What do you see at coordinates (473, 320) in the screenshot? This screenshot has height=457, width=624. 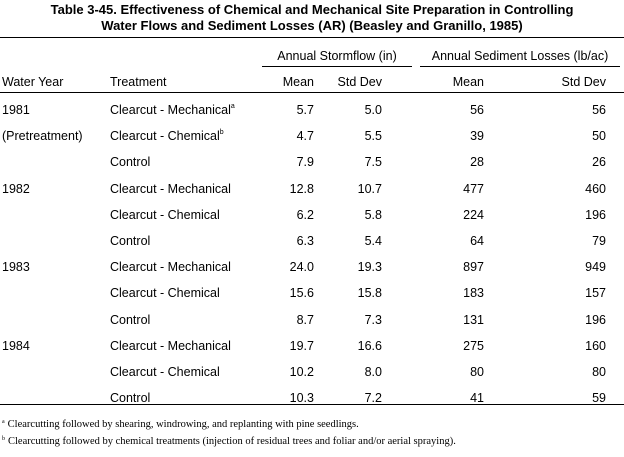 I see `cell-sed-mean-text: 131` at bounding box center [473, 320].